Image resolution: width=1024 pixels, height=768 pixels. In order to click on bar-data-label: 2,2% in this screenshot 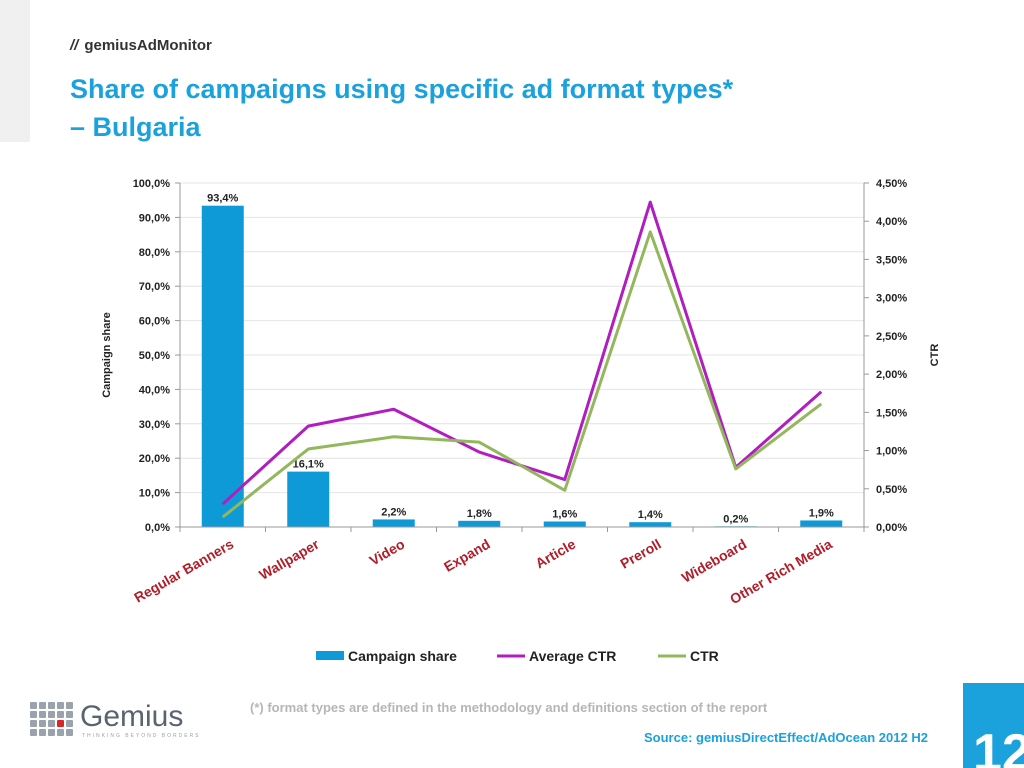, I will do `click(393, 512)`.